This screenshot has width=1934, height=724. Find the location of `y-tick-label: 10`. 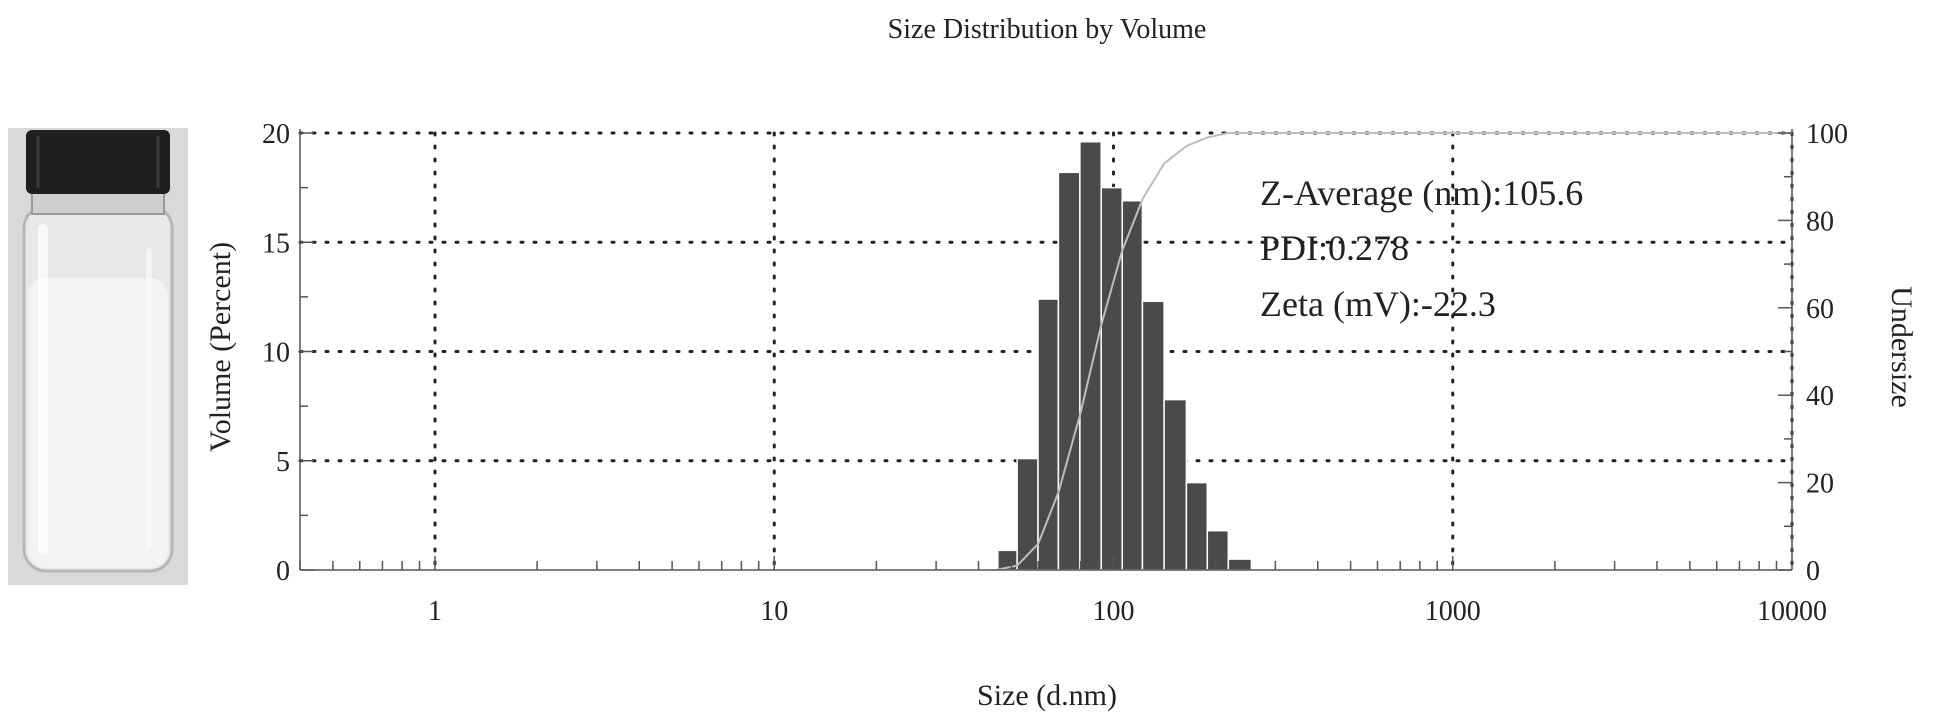

y-tick-label: 10 is located at coordinates (276, 353).